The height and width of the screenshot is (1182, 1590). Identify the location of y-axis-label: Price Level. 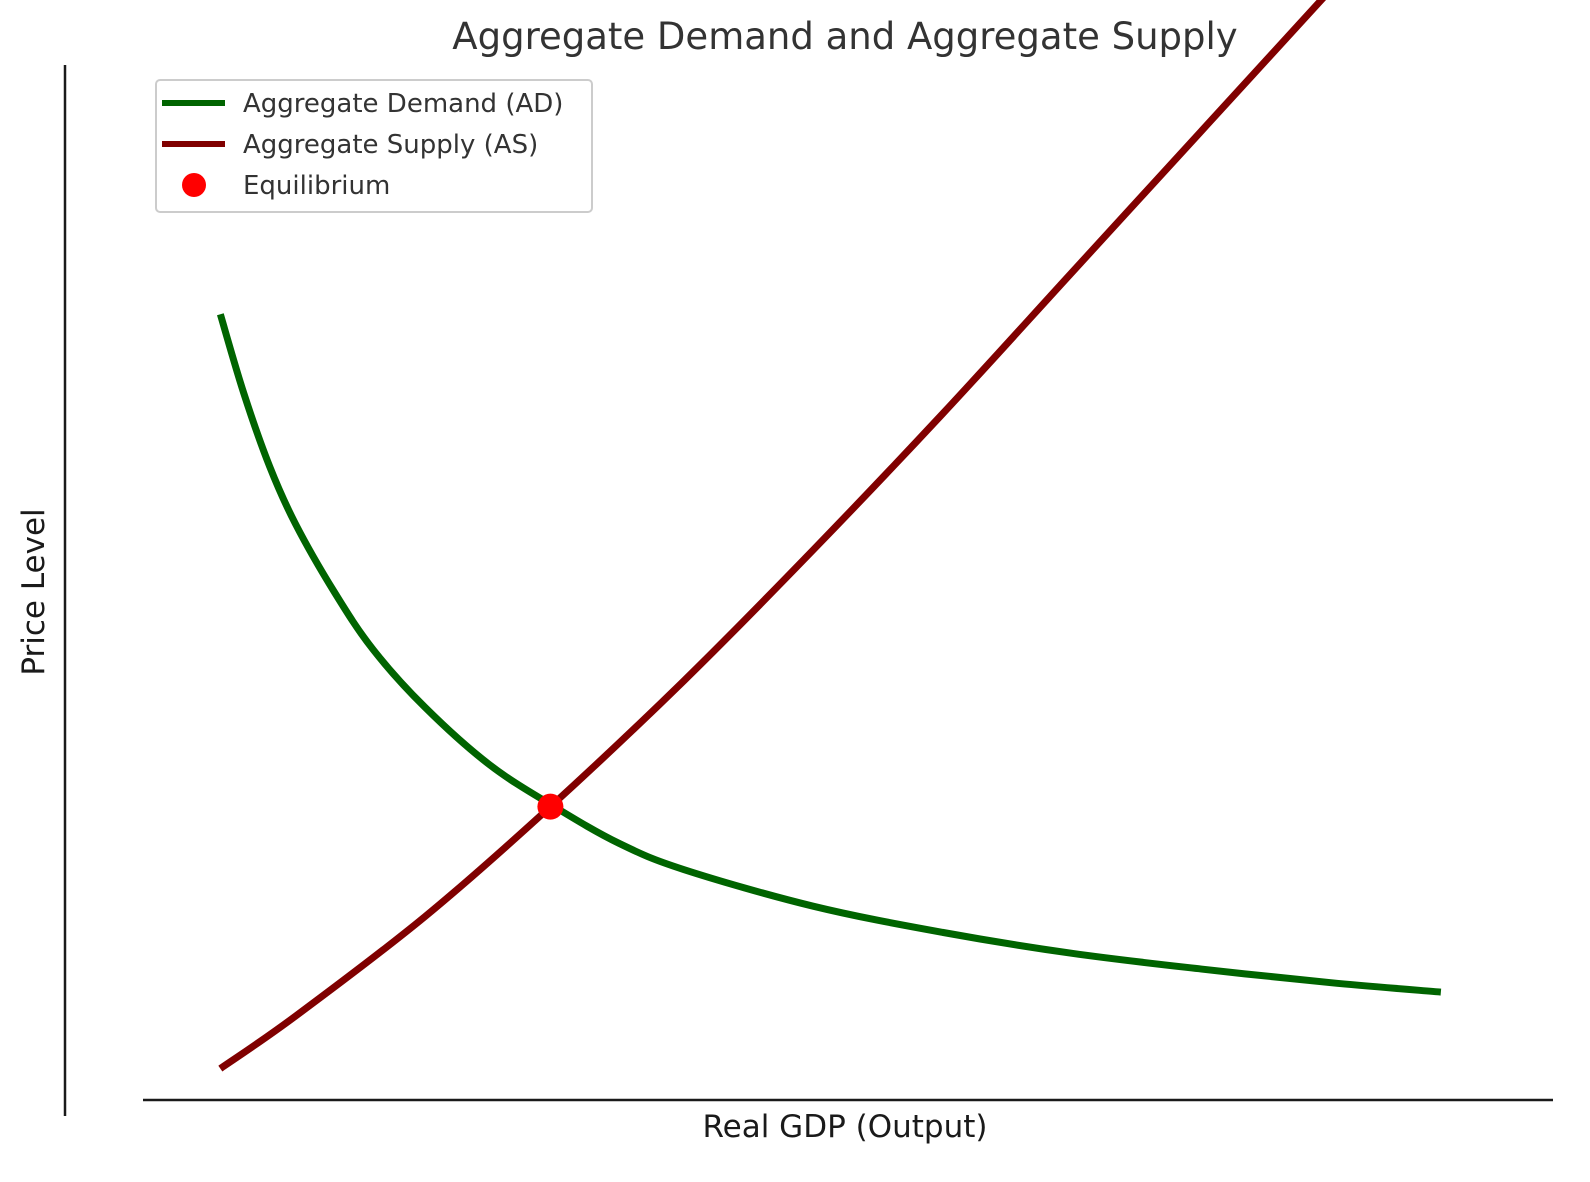
(34, 591).